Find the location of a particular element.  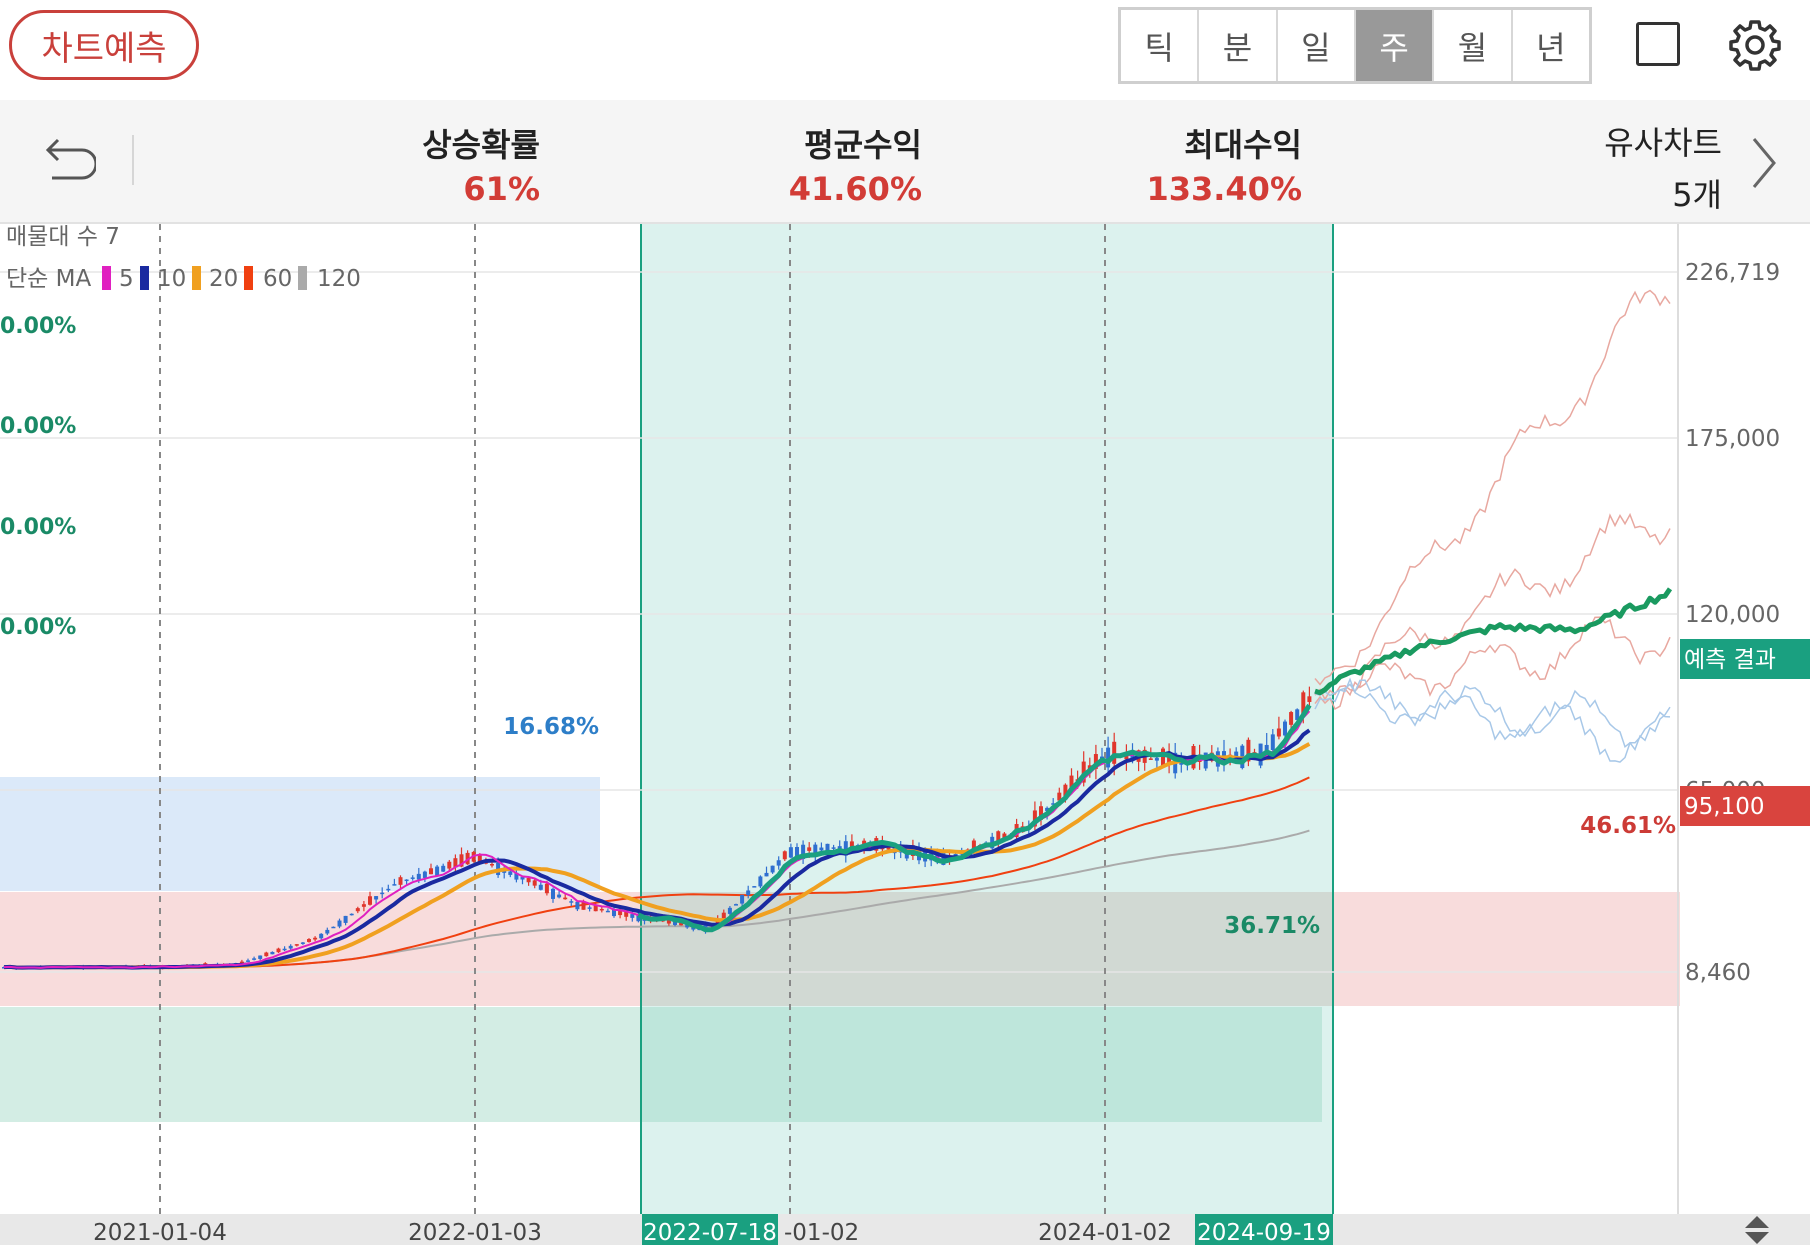

ma-label-5: 5 is located at coordinates (126, 279).